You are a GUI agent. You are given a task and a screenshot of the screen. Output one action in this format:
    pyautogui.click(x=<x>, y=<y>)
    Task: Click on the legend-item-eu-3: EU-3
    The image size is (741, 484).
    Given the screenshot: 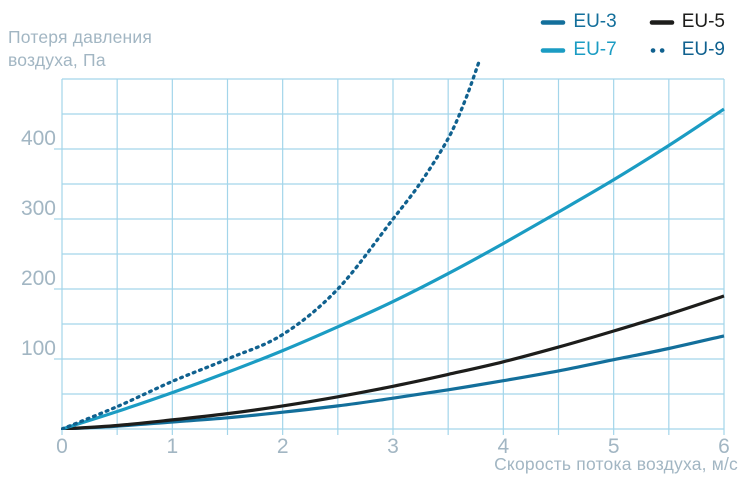 What is the action you would take?
    pyautogui.click(x=578, y=22)
    